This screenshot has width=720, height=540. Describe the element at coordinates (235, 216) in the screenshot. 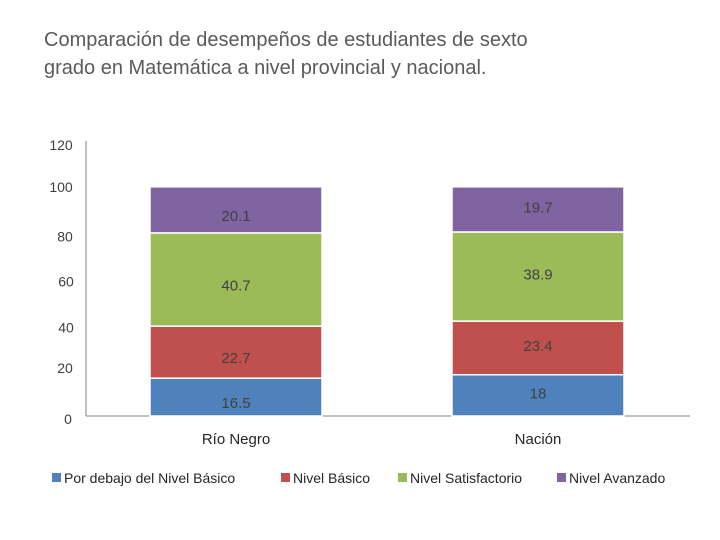

I see `data-label: 20.1` at that location.